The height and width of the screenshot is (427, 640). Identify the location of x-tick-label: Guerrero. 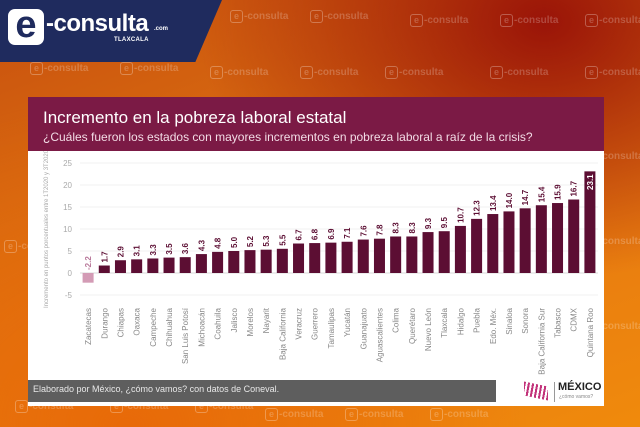
(315, 323).